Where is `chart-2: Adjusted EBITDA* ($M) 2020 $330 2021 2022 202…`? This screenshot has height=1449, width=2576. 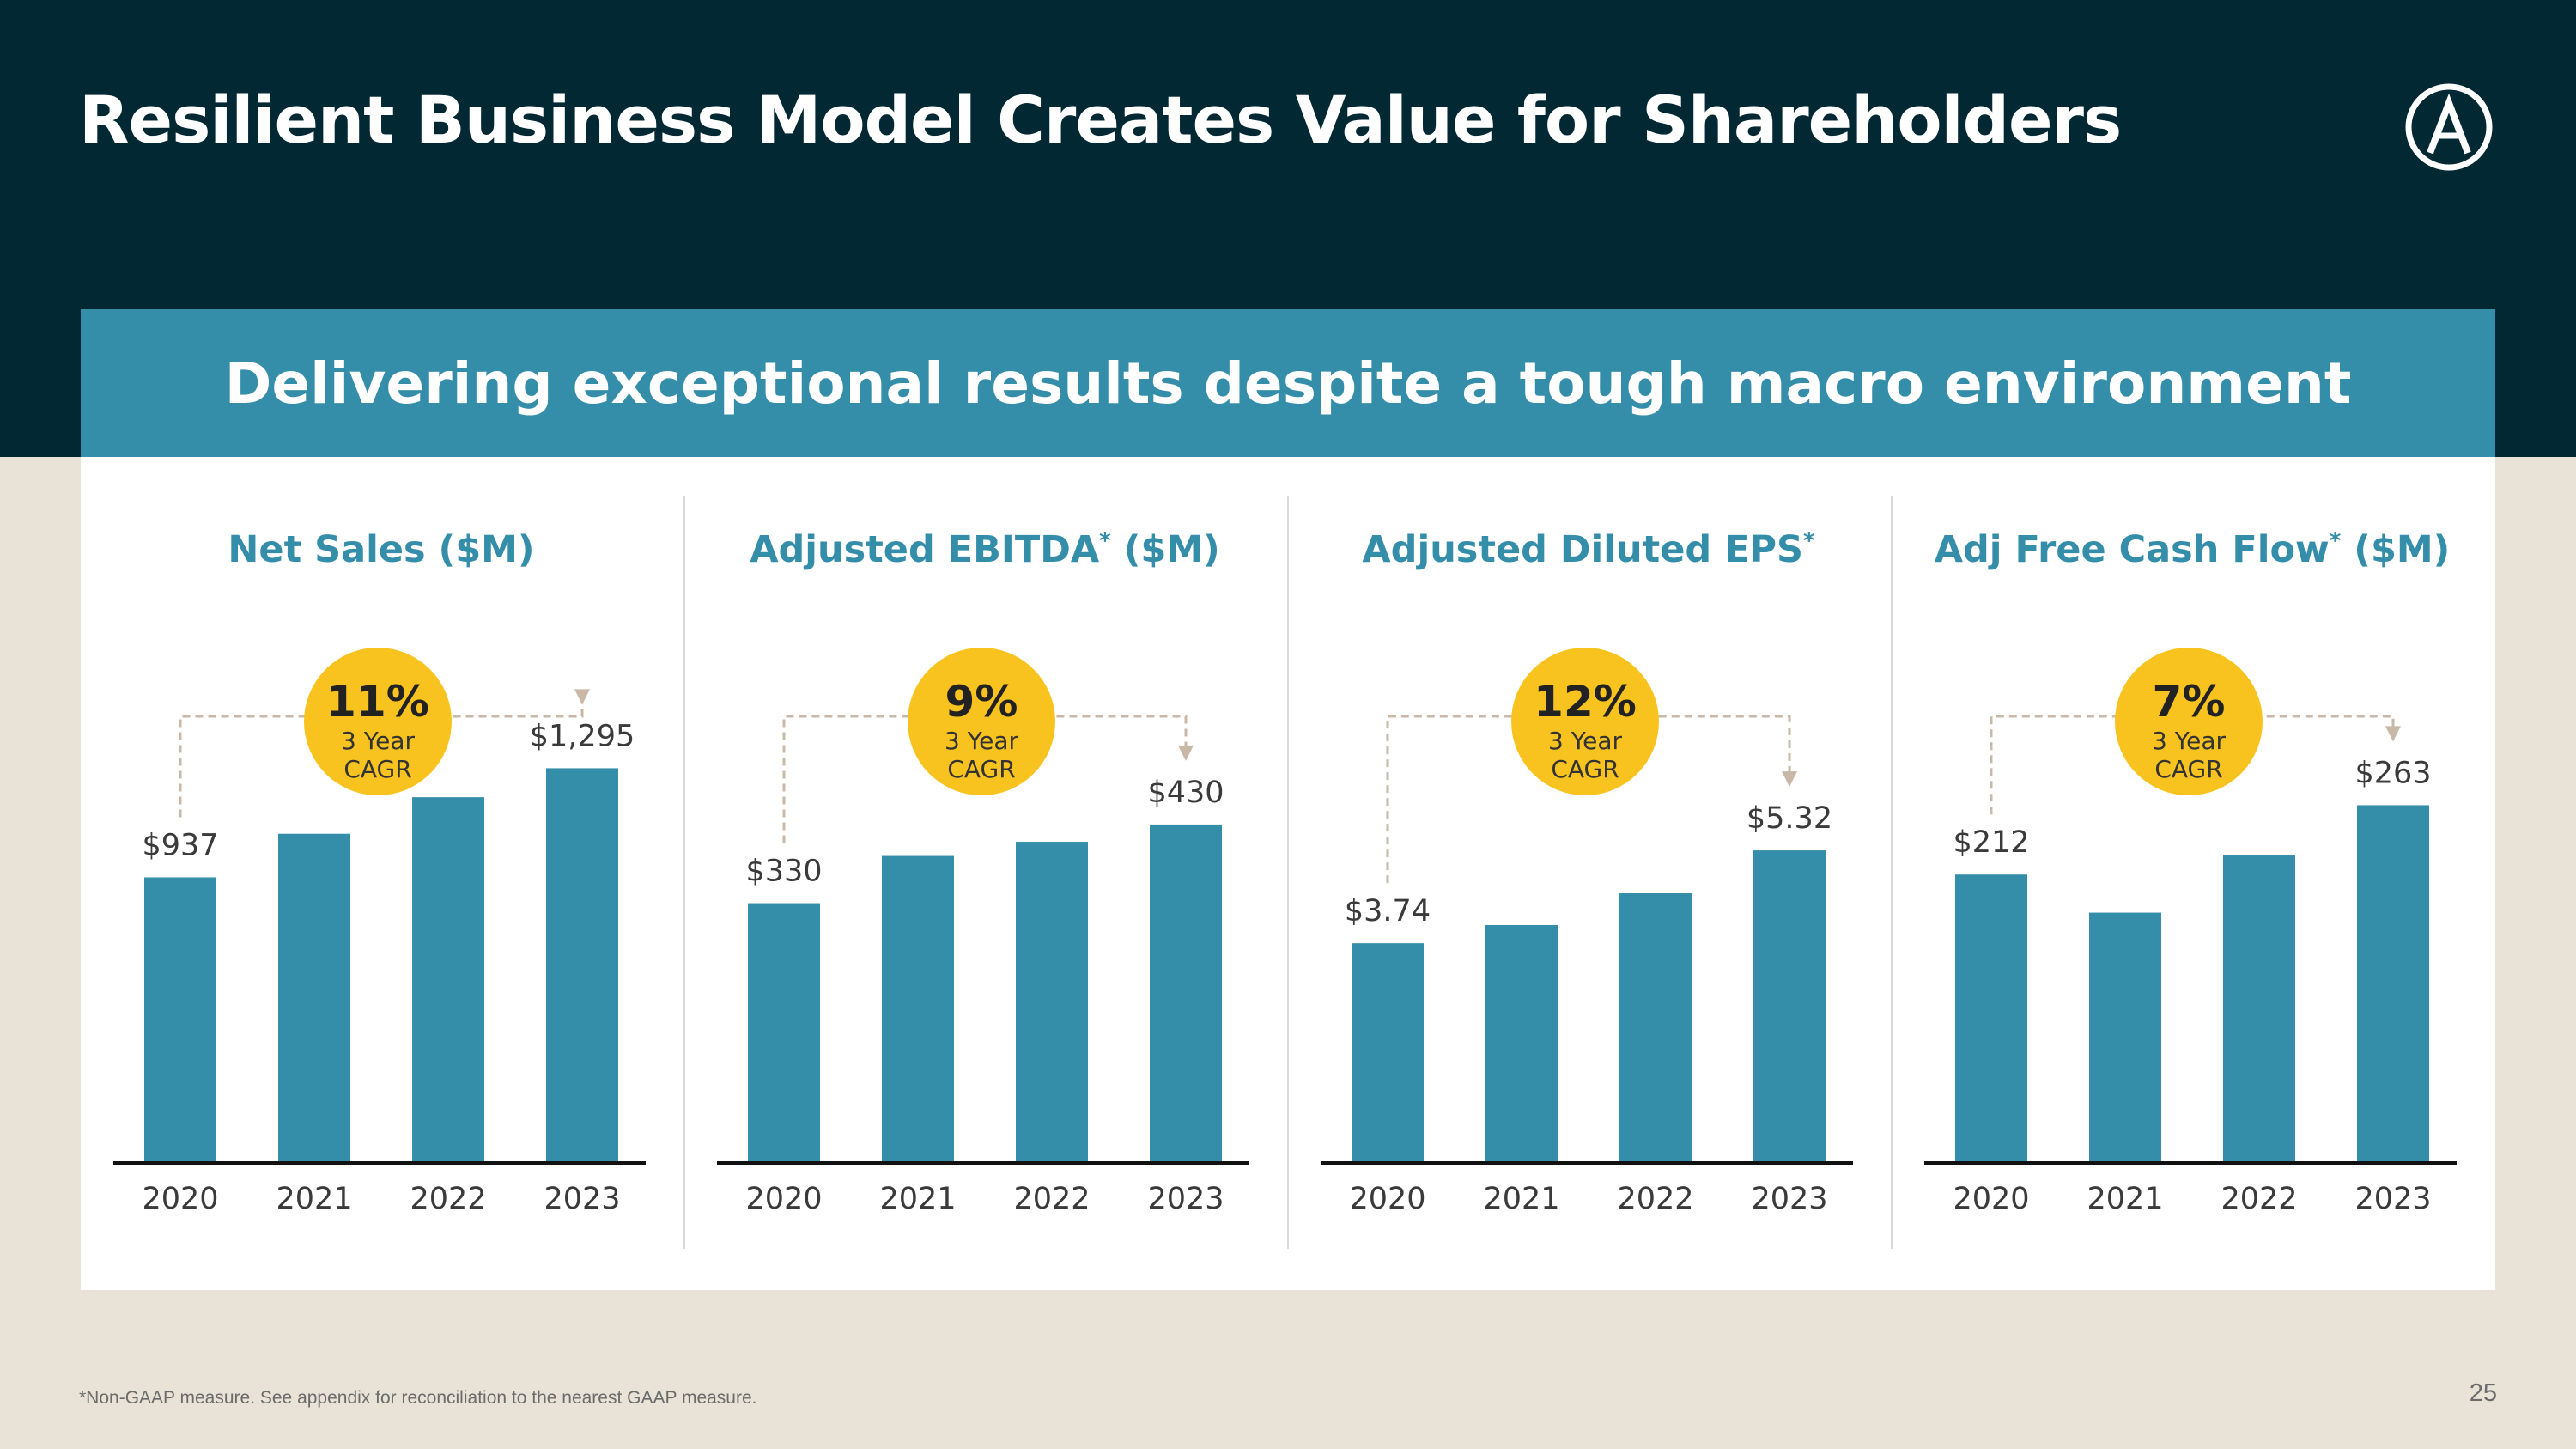 chart-2: Adjusted EBITDA* ($M) 2020 $330 2021 2022 202… is located at coordinates (966, 872).